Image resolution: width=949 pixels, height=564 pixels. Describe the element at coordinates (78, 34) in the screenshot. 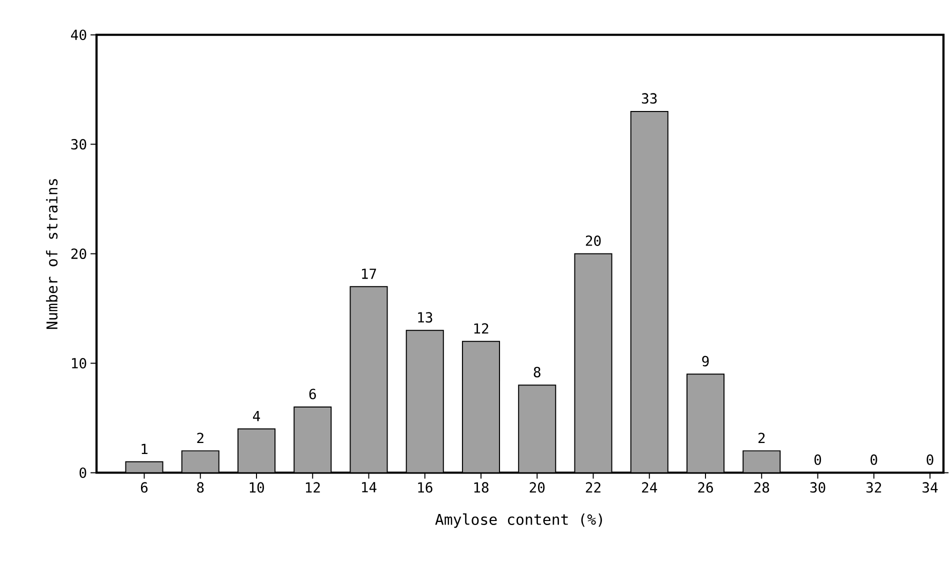

I see `y-tick-label: 40` at that location.